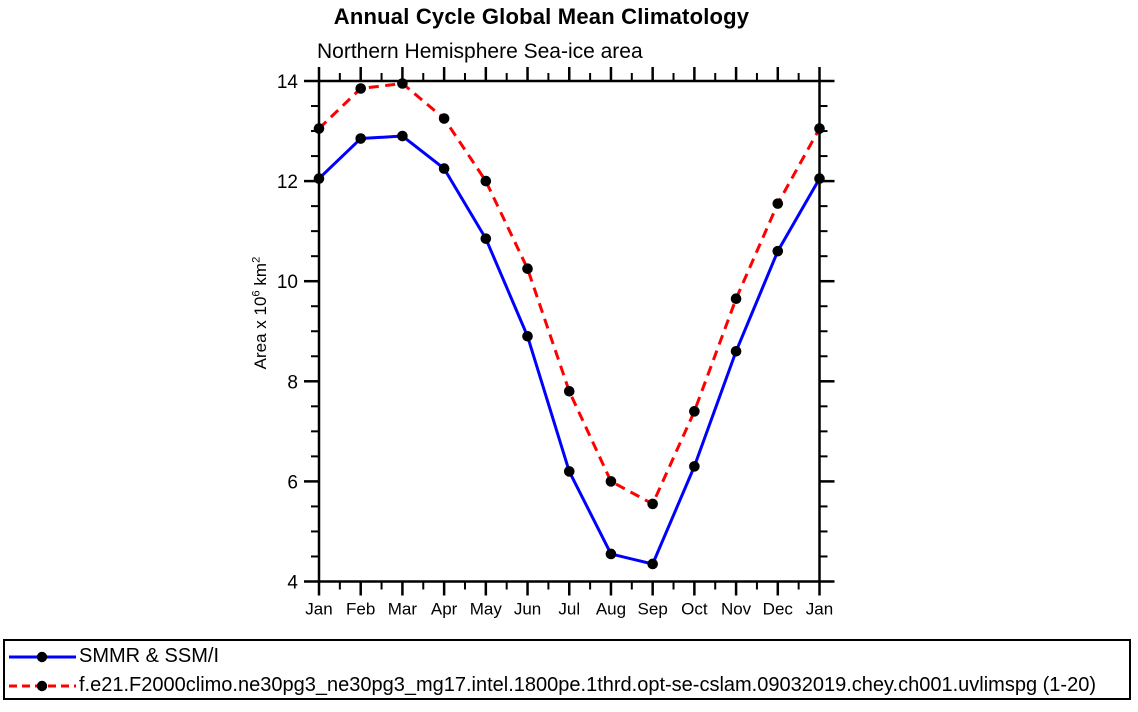  What do you see at coordinates (403, 609) in the screenshot?
I see `x-tick-label: Mar` at bounding box center [403, 609].